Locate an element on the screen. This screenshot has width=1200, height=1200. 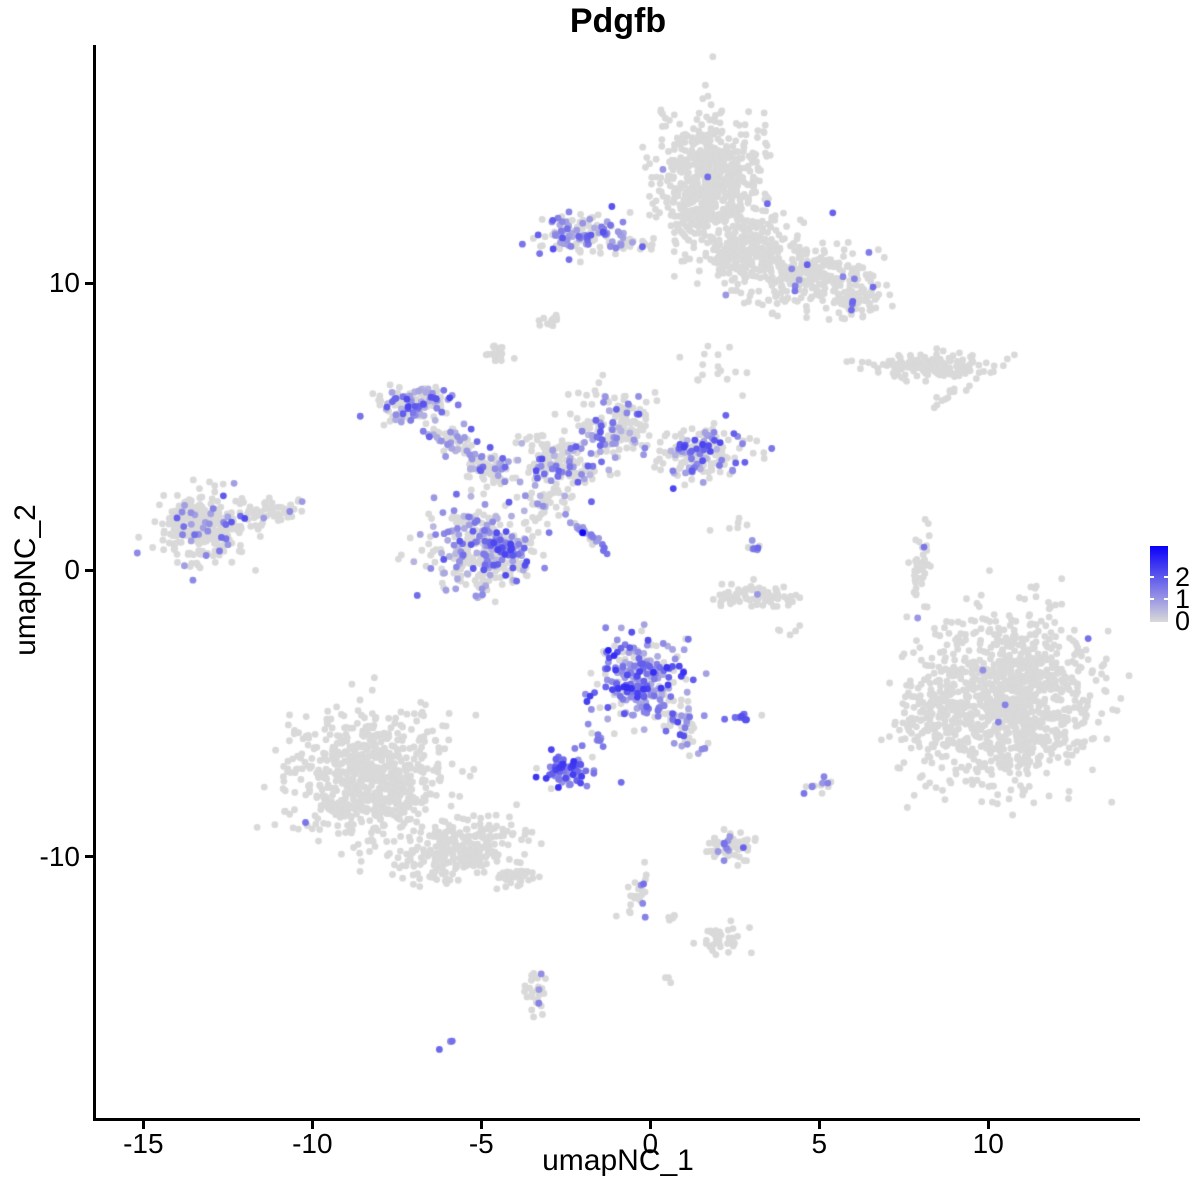
x-tick-label: 10 is located at coordinates (988, 1143).